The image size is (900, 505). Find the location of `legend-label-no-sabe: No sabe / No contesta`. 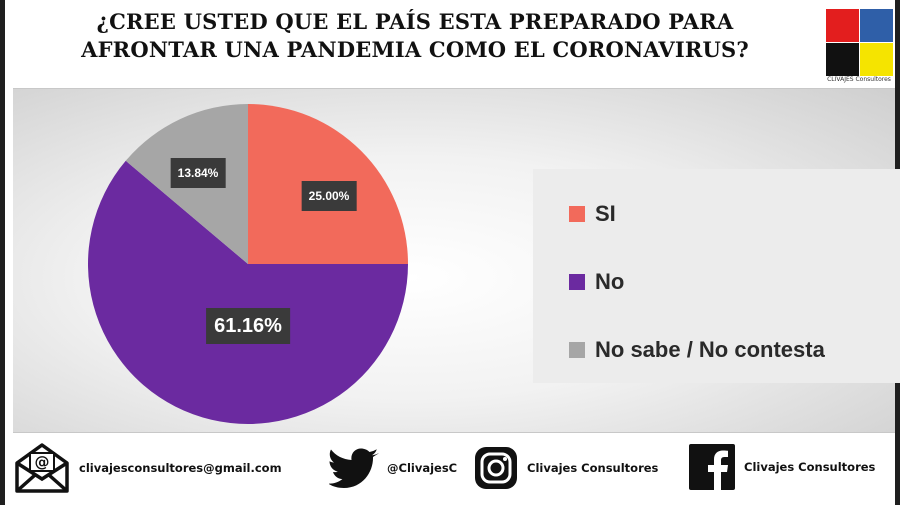

legend-label-no-sabe: No sabe / No contesta is located at coordinates (710, 349).